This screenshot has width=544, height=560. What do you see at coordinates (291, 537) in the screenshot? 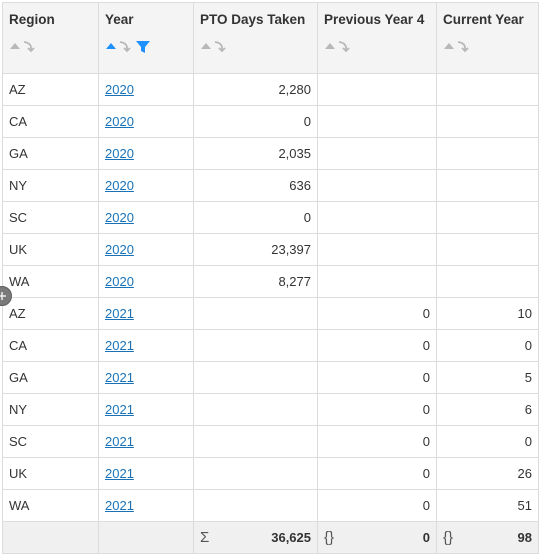
I see `total-pto-value: 36,625` at bounding box center [291, 537].